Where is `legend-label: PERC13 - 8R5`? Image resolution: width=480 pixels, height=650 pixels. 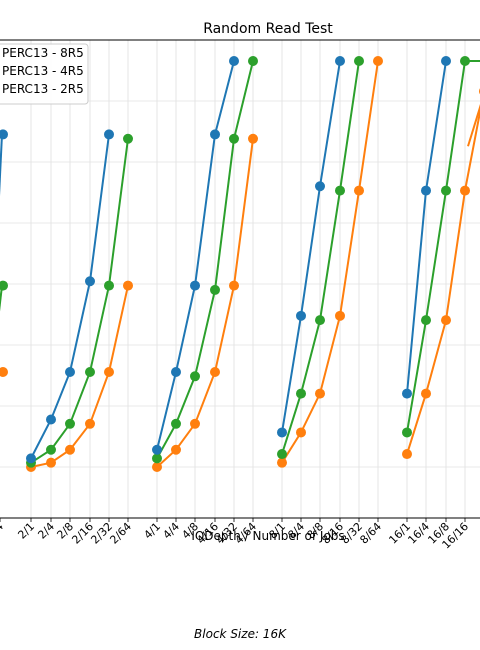
legend-label: PERC13 - 8R5 is located at coordinates (43, 53).